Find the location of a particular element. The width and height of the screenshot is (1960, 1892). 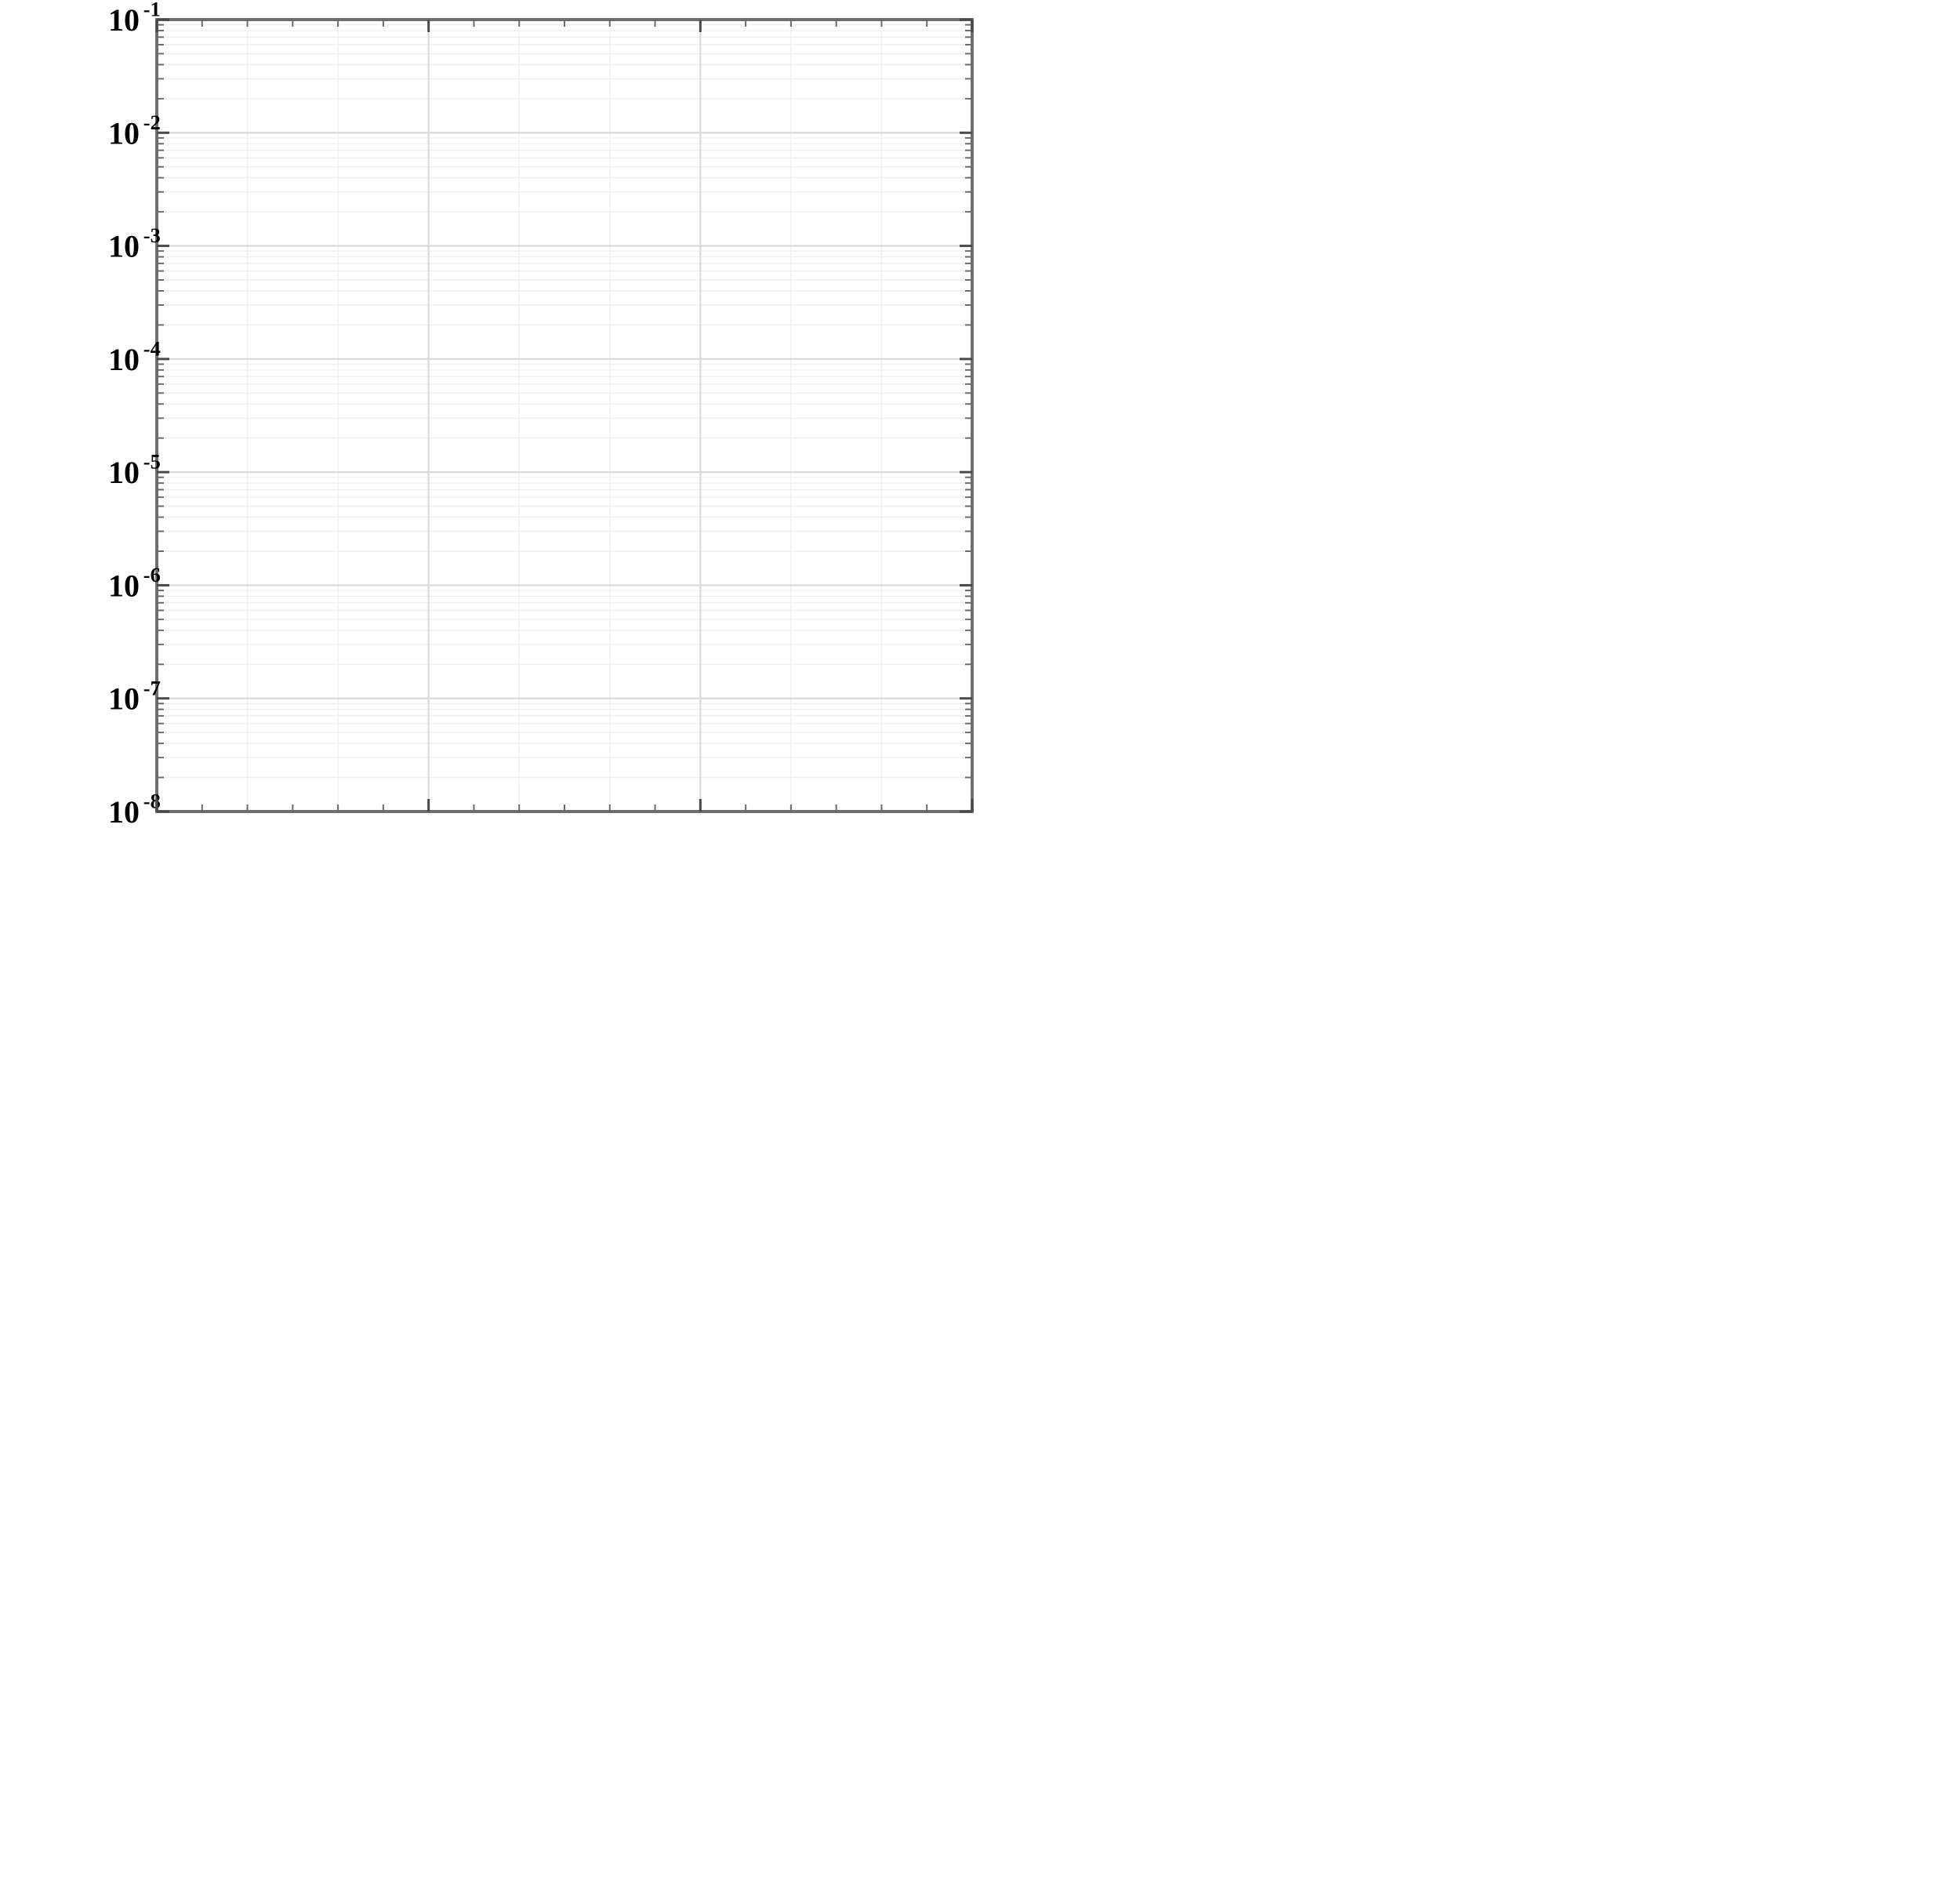

svg-text: -5 is located at coordinates (152, 462).